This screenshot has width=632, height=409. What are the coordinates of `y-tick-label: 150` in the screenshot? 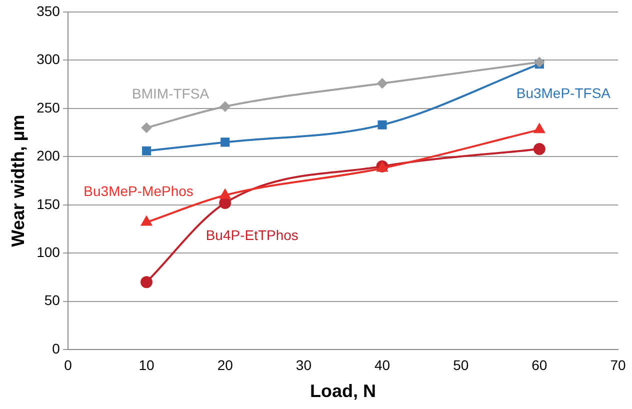 It's located at (48, 204).